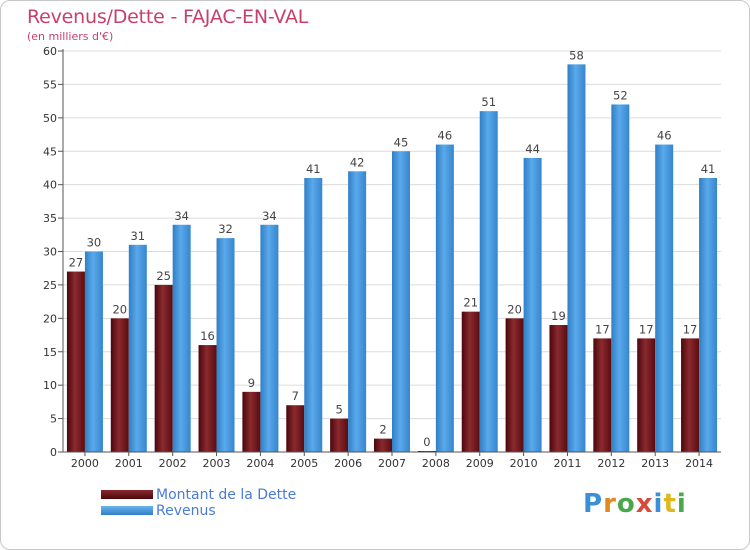 The width and height of the screenshot is (750, 550). I want to click on y-tick-label: 0, so click(53, 452).